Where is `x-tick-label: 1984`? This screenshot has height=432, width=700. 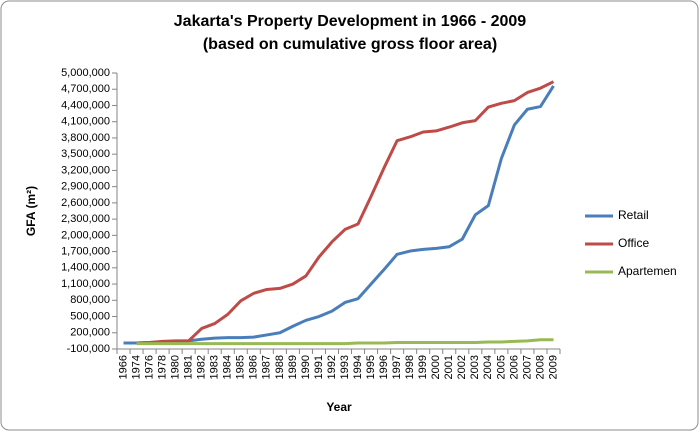
x-tick-label: 1984 is located at coordinates (228, 367).